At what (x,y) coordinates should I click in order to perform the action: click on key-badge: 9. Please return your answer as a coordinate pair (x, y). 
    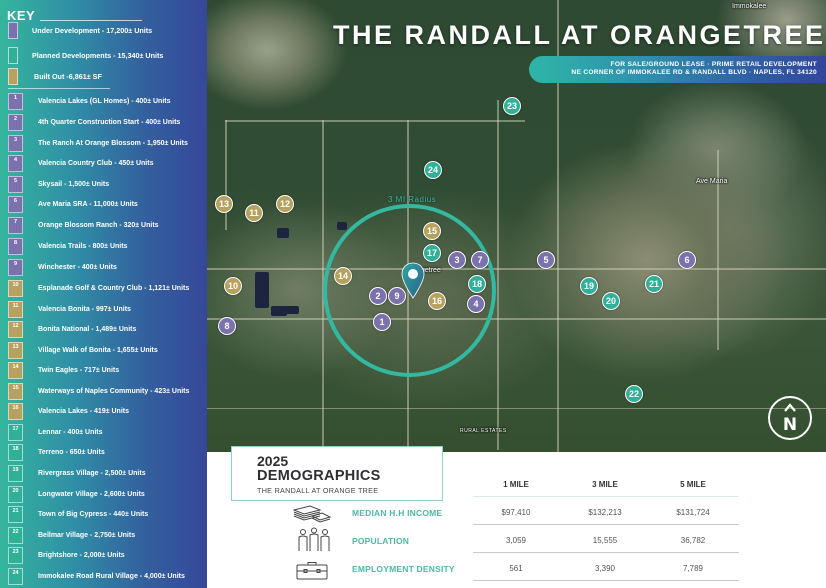
    Looking at the image, I should click on (15, 267).